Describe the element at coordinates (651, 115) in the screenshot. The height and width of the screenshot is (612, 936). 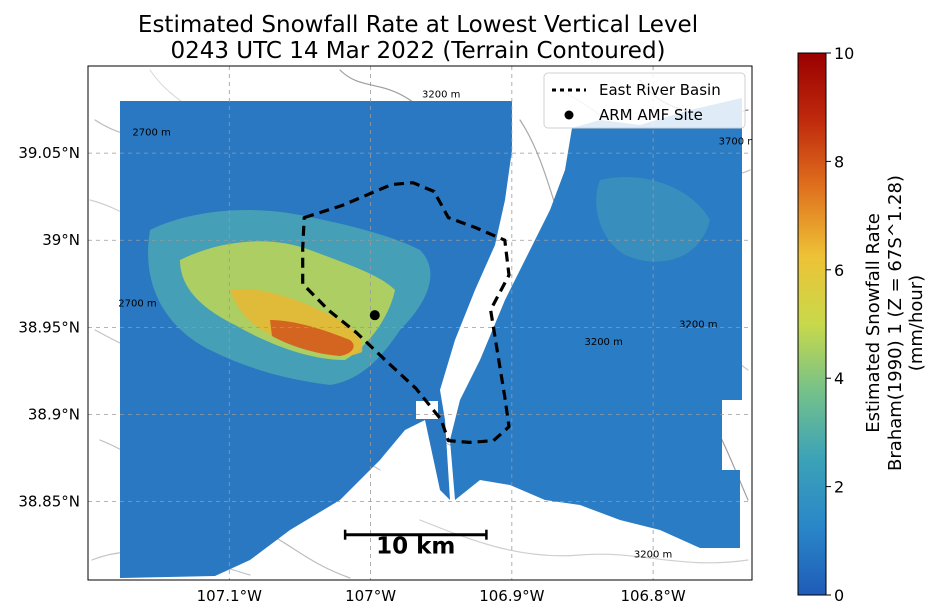
I see `legend-label-site: ARM AMF Site` at that location.